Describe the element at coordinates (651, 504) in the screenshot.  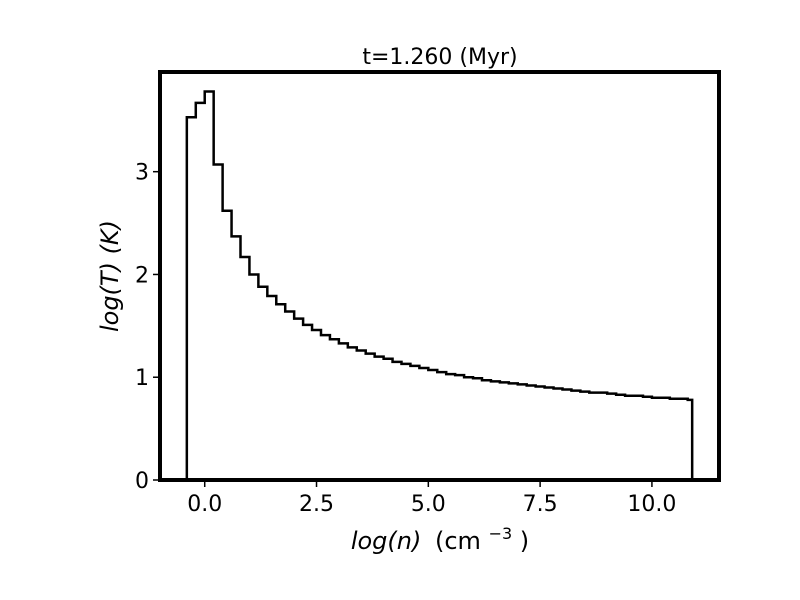
I see `x-tick-label: 10.0` at that location.